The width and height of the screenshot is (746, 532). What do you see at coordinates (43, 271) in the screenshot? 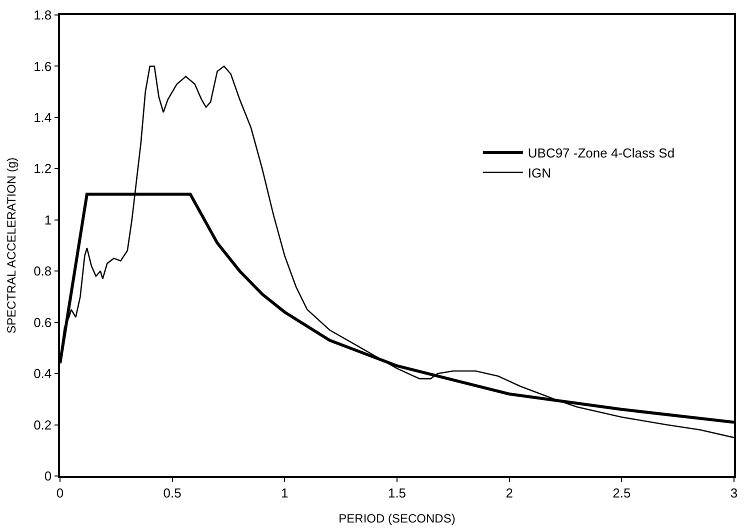
I see `y-tick-label: 0.8` at bounding box center [43, 271].